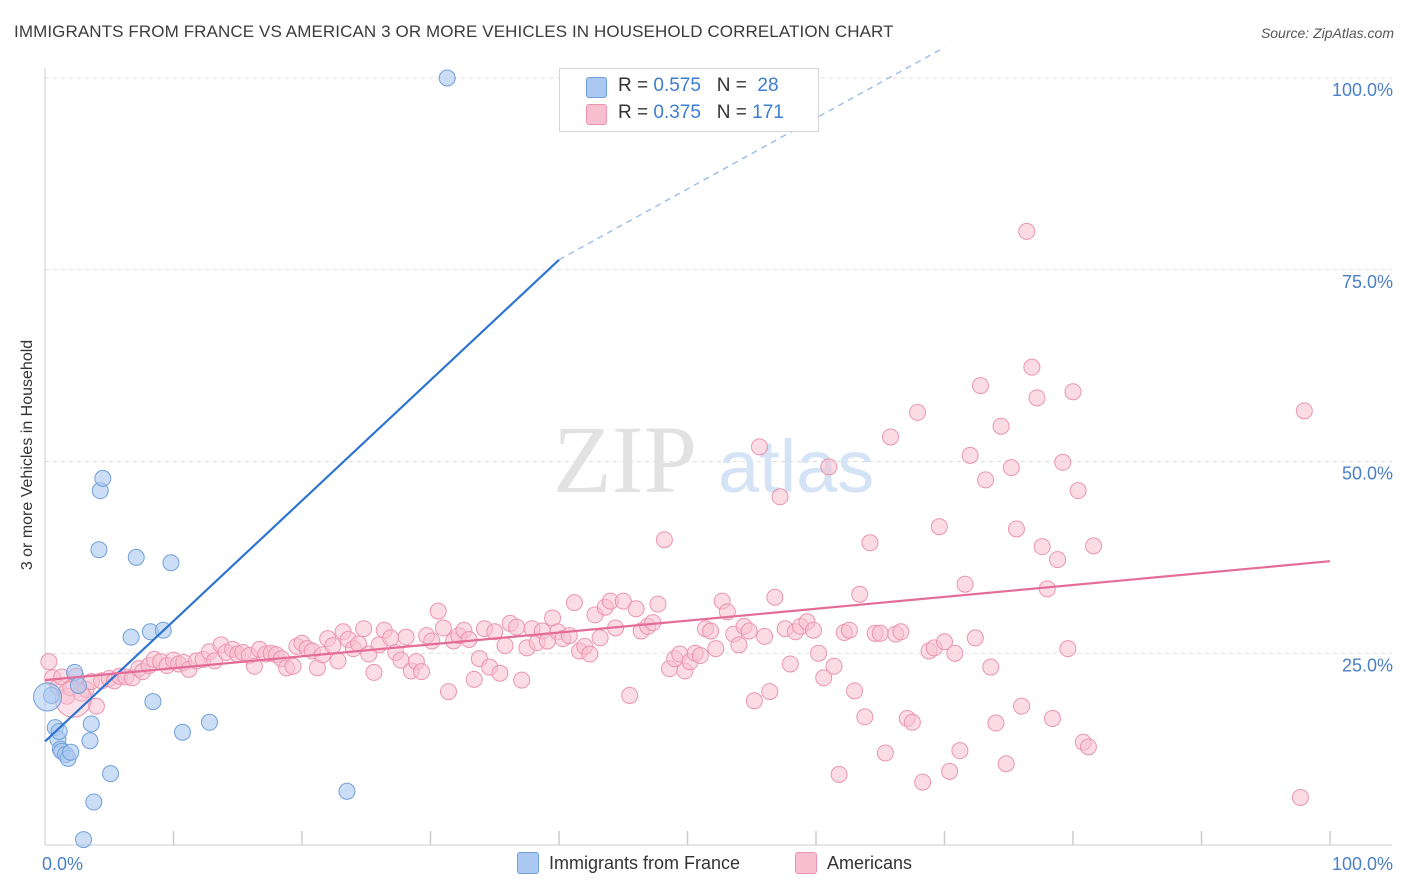  I want to click on legend-label: Immigrants from France, so click(645, 862).